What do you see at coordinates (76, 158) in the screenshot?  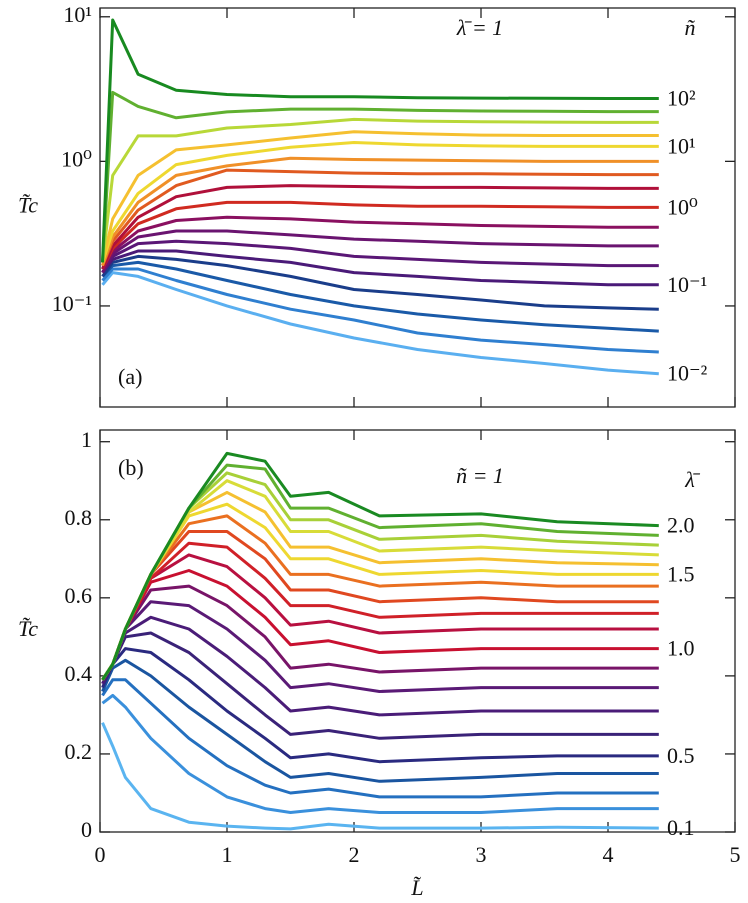 I see `y-tick-label: 10⁰` at bounding box center [76, 158].